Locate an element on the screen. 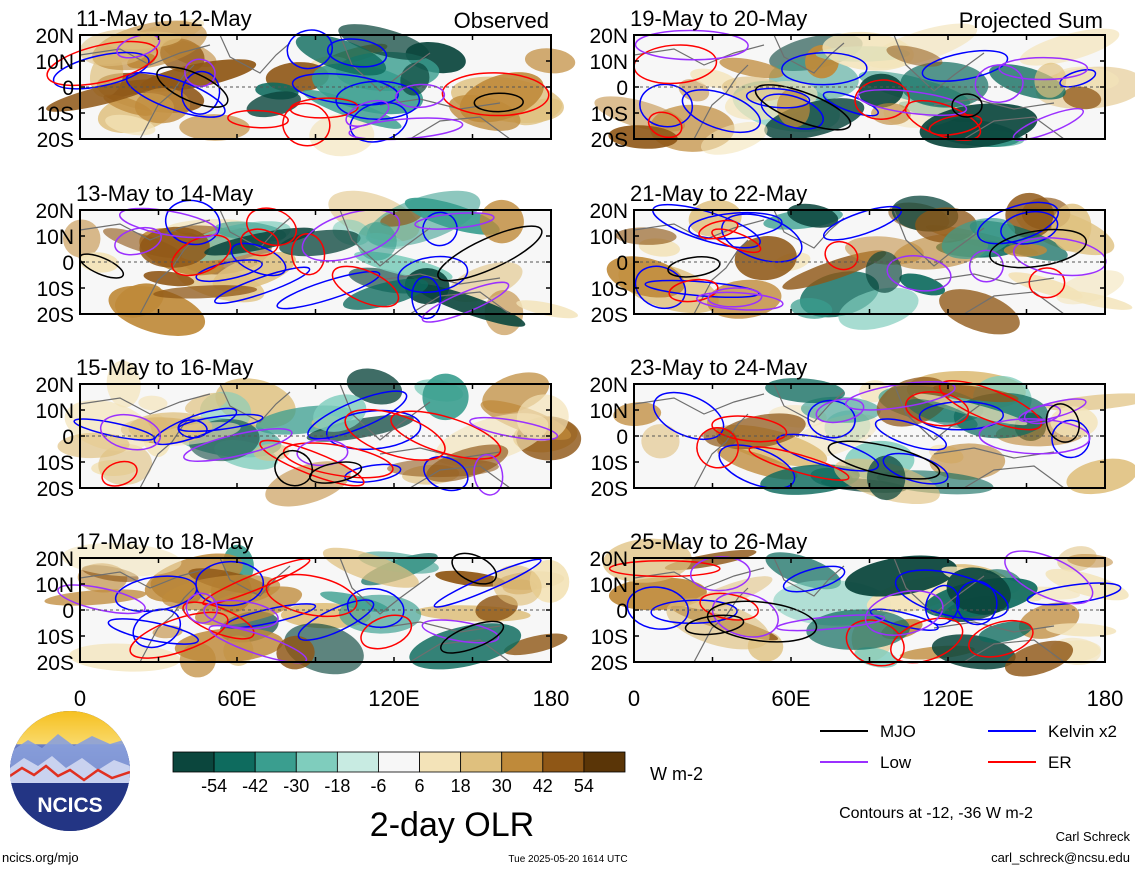 This screenshot has width=1135, height=872. colorbar-tick-label: -42 is located at coordinates (255, 786).